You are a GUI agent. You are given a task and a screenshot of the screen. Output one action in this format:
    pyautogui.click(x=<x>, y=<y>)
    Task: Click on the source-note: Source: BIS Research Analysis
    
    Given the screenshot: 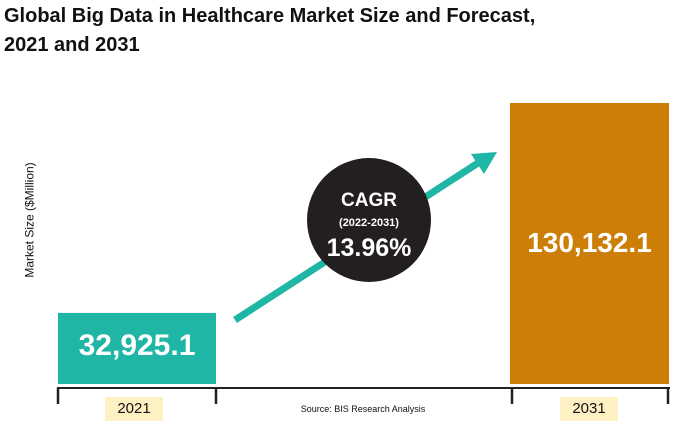 What is the action you would take?
    pyautogui.click(x=363, y=409)
    